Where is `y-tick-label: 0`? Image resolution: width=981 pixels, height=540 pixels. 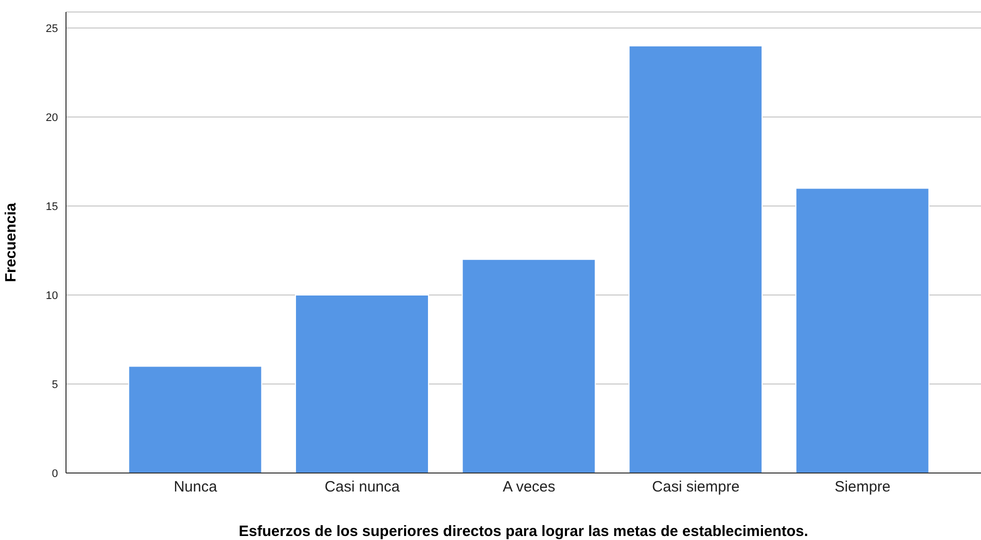 y-tick-label: 0 is located at coordinates (55, 474).